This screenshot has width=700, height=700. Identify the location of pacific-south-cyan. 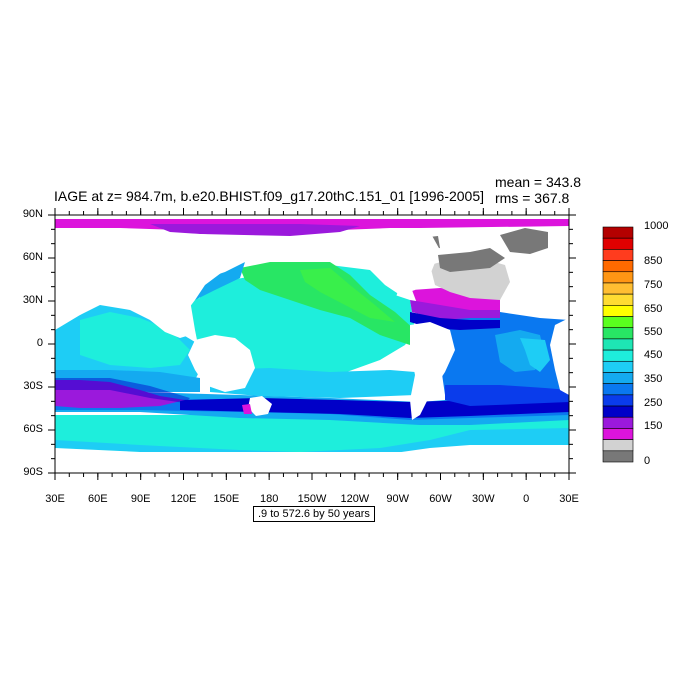
(312, 383).